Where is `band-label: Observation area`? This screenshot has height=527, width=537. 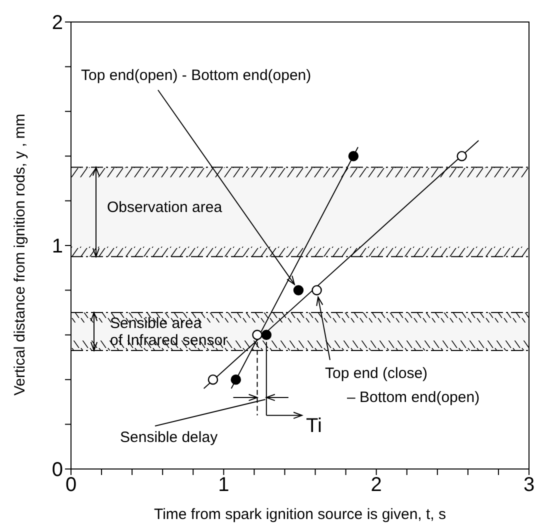
band-label: Observation area is located at coordinates (165, 207).